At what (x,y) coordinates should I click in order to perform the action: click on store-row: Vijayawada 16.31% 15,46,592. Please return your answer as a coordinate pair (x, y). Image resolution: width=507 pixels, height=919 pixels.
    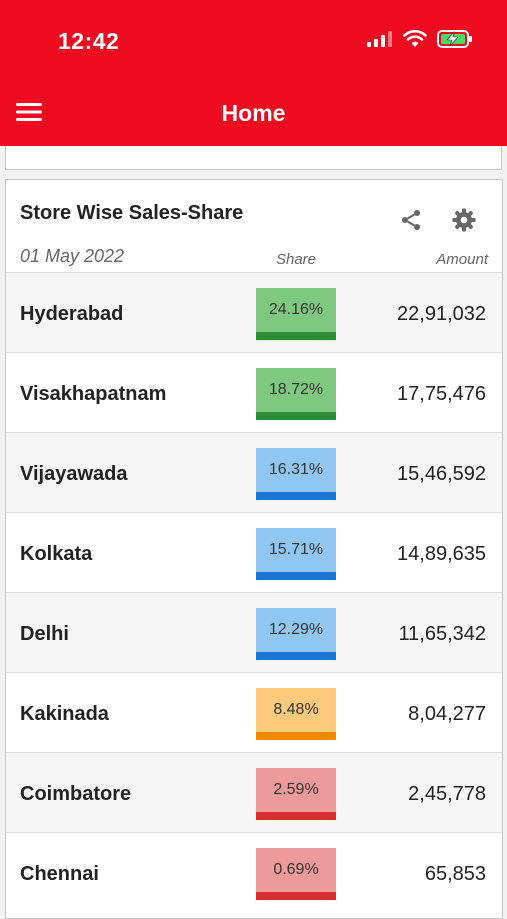
    Looking at the image, I should click on (254, 472).